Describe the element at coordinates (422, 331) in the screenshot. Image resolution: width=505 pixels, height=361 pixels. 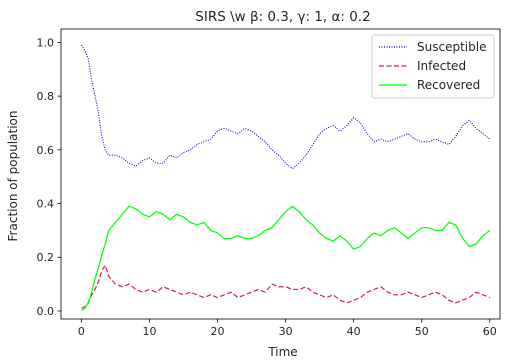
I see `x-tick-label: 50` at that location.